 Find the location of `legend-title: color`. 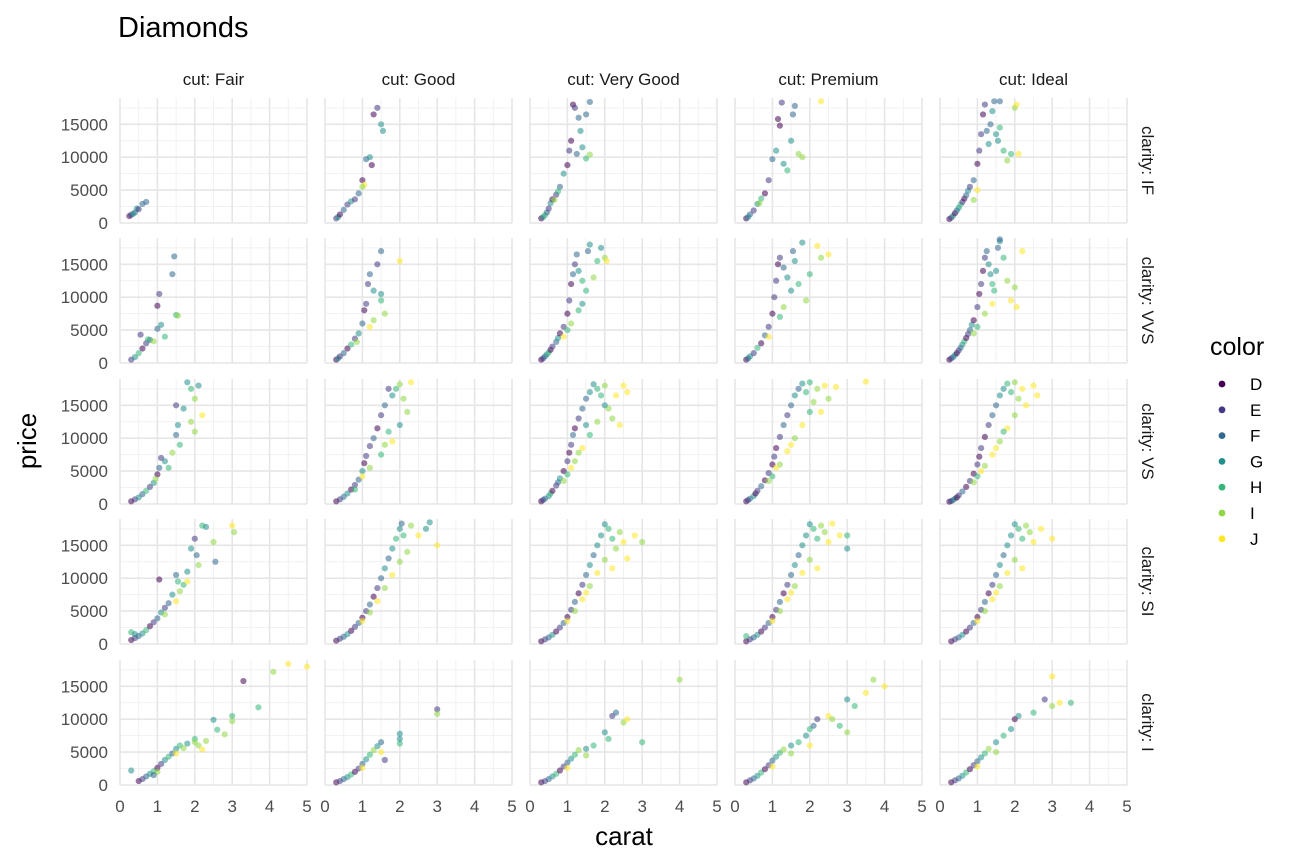

legend-title: color is located at coordinates (1237, 347).